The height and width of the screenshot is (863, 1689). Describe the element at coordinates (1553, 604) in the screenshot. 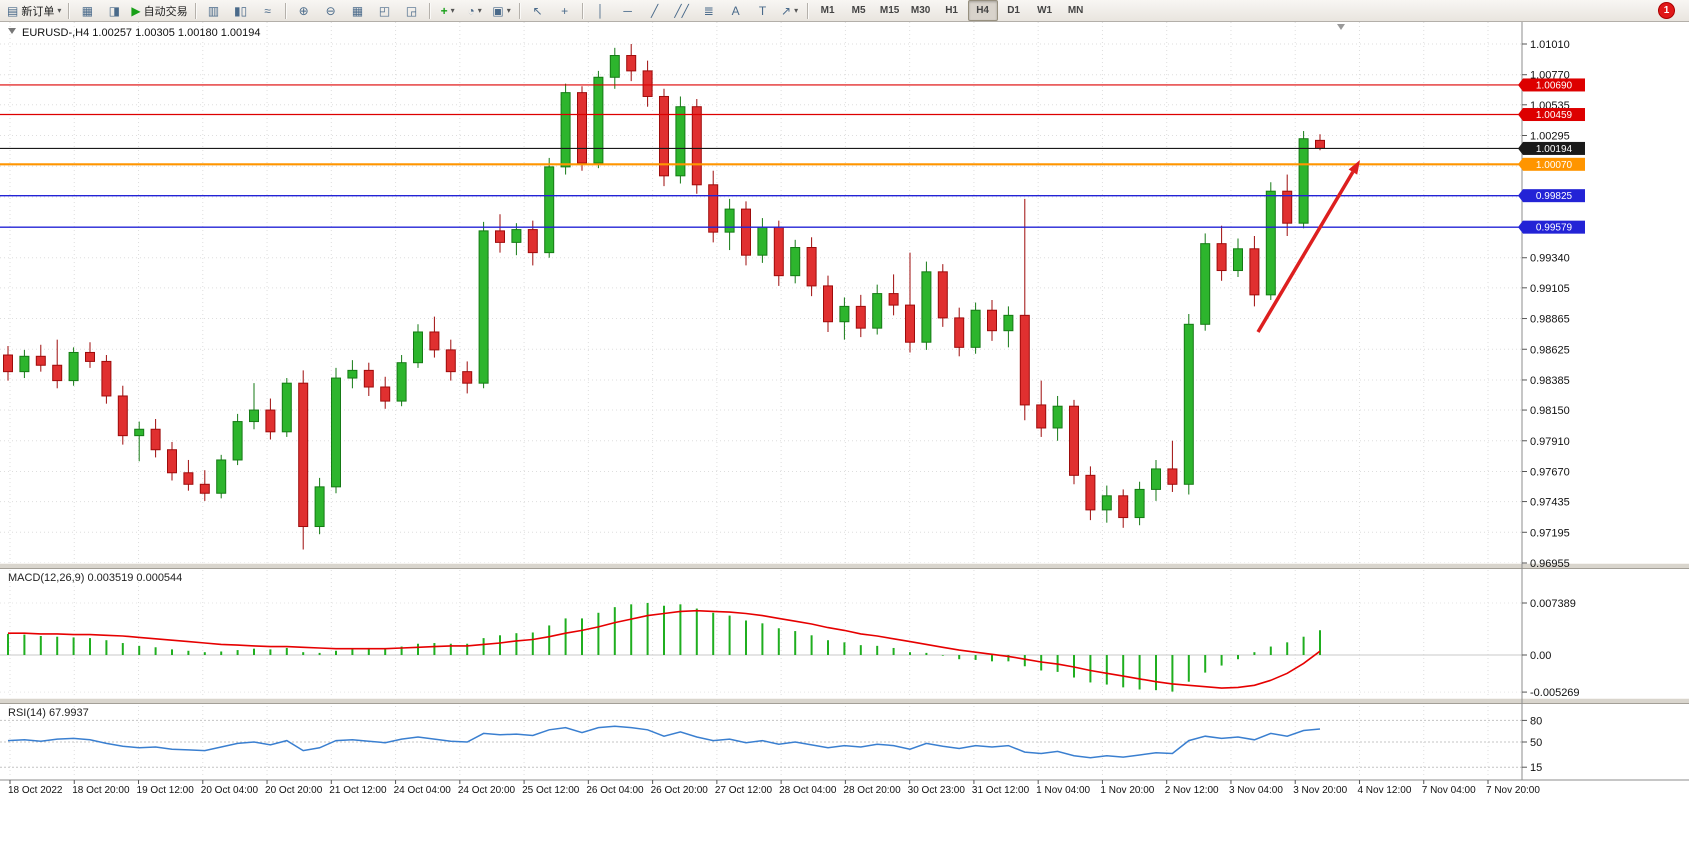

I see `svg-text: 0.007389` at that location.